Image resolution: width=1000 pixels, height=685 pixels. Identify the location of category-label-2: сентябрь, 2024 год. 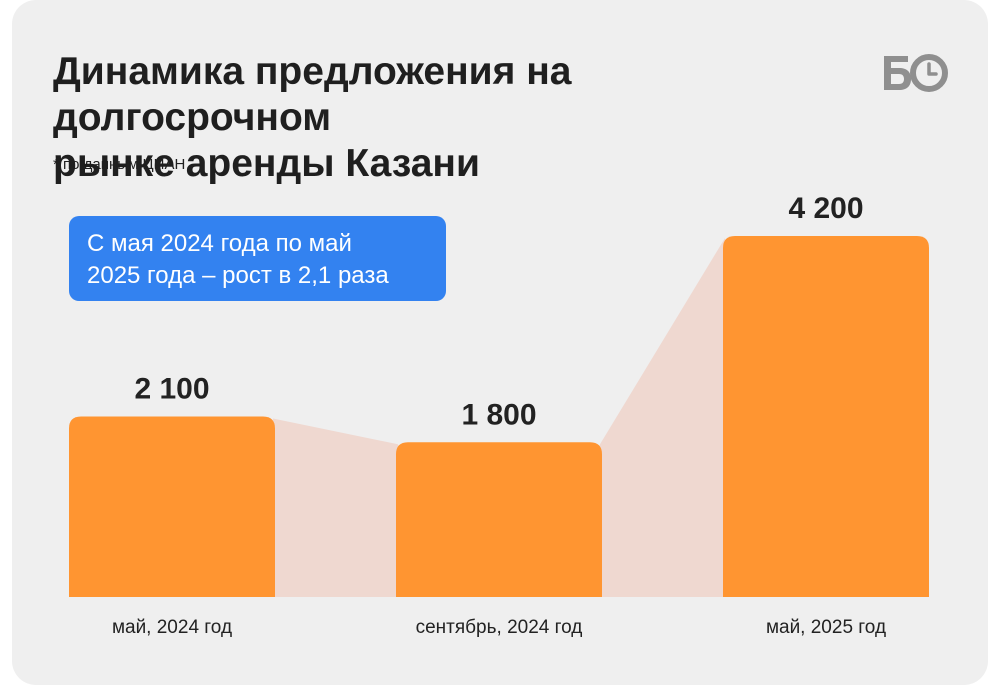
(499, 627).